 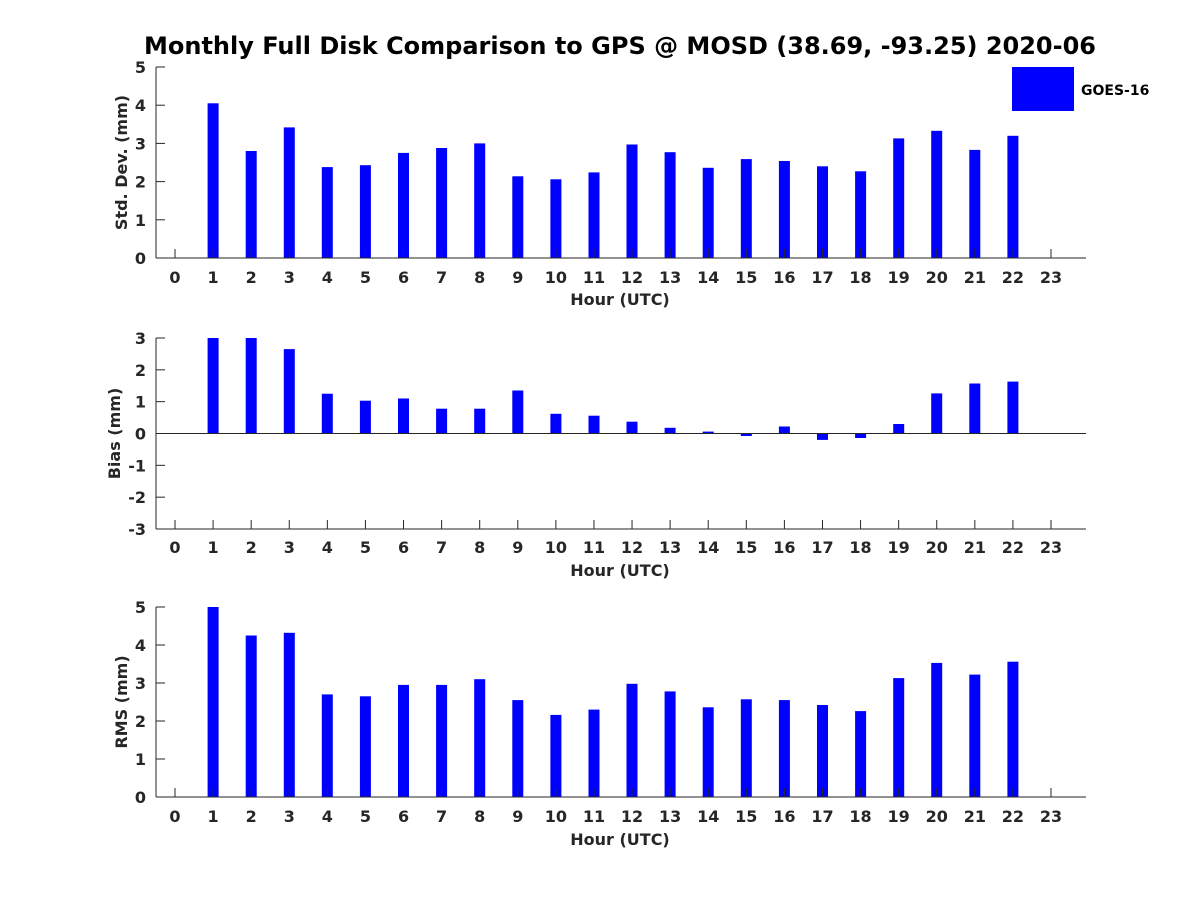 What do you see at coordinates (860, 547) in the screenshot?
I see `x-tick-label-bias-18: 18` at bounding box center [860, 547].